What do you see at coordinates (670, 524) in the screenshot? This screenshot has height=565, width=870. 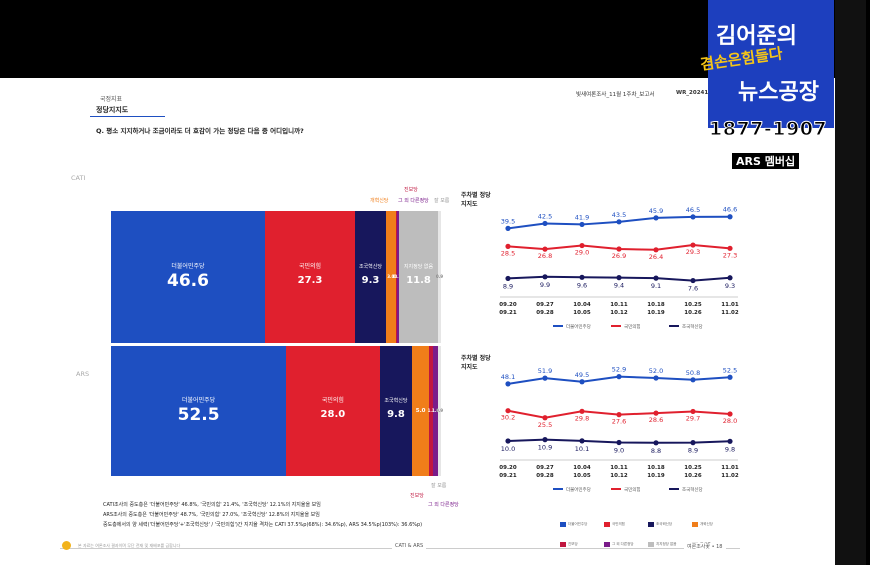 I see `trend-legend-item: 조국혁신당` at bounding box center [670, 524].